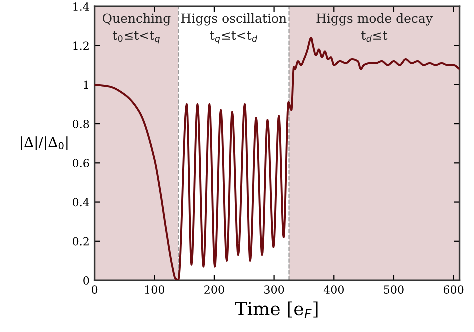 The width and height of the screenshot is (474, 332). I want to click on band-label: Higgs mode decay t$_{d}$≤t, so click(374, 27).